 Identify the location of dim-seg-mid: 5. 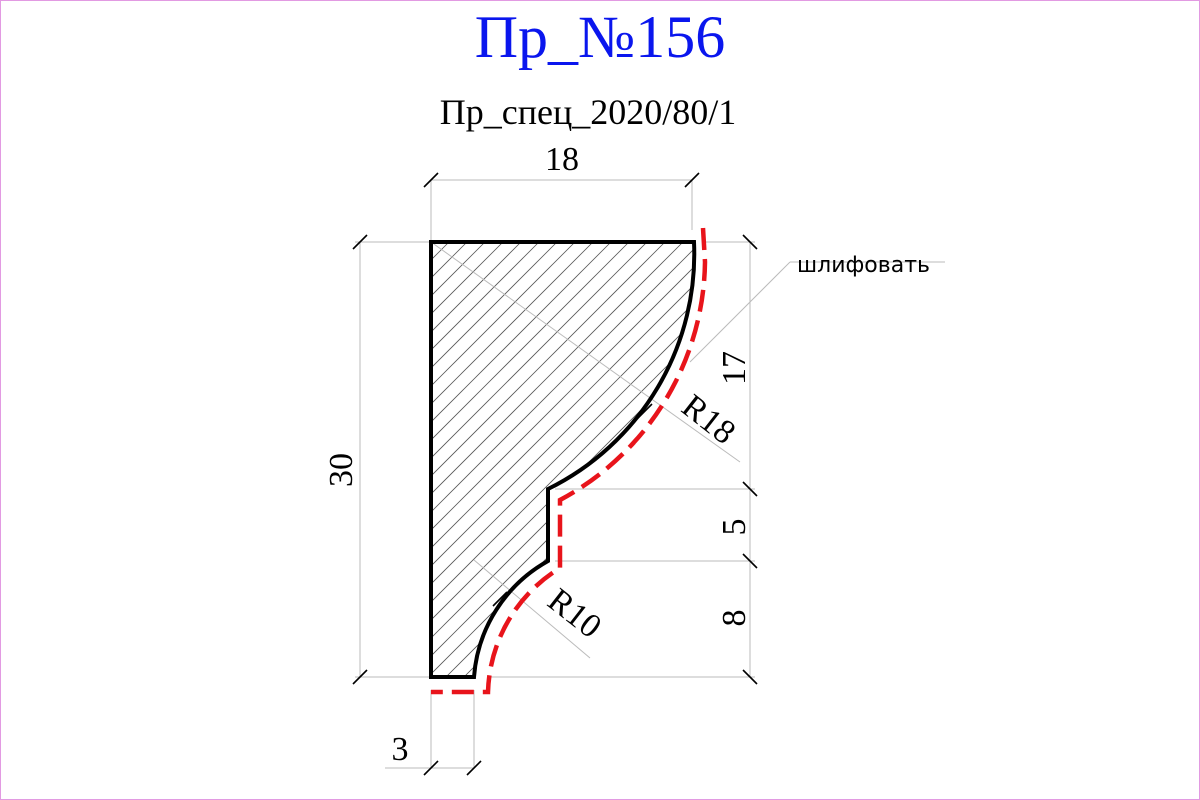
(734, 527).